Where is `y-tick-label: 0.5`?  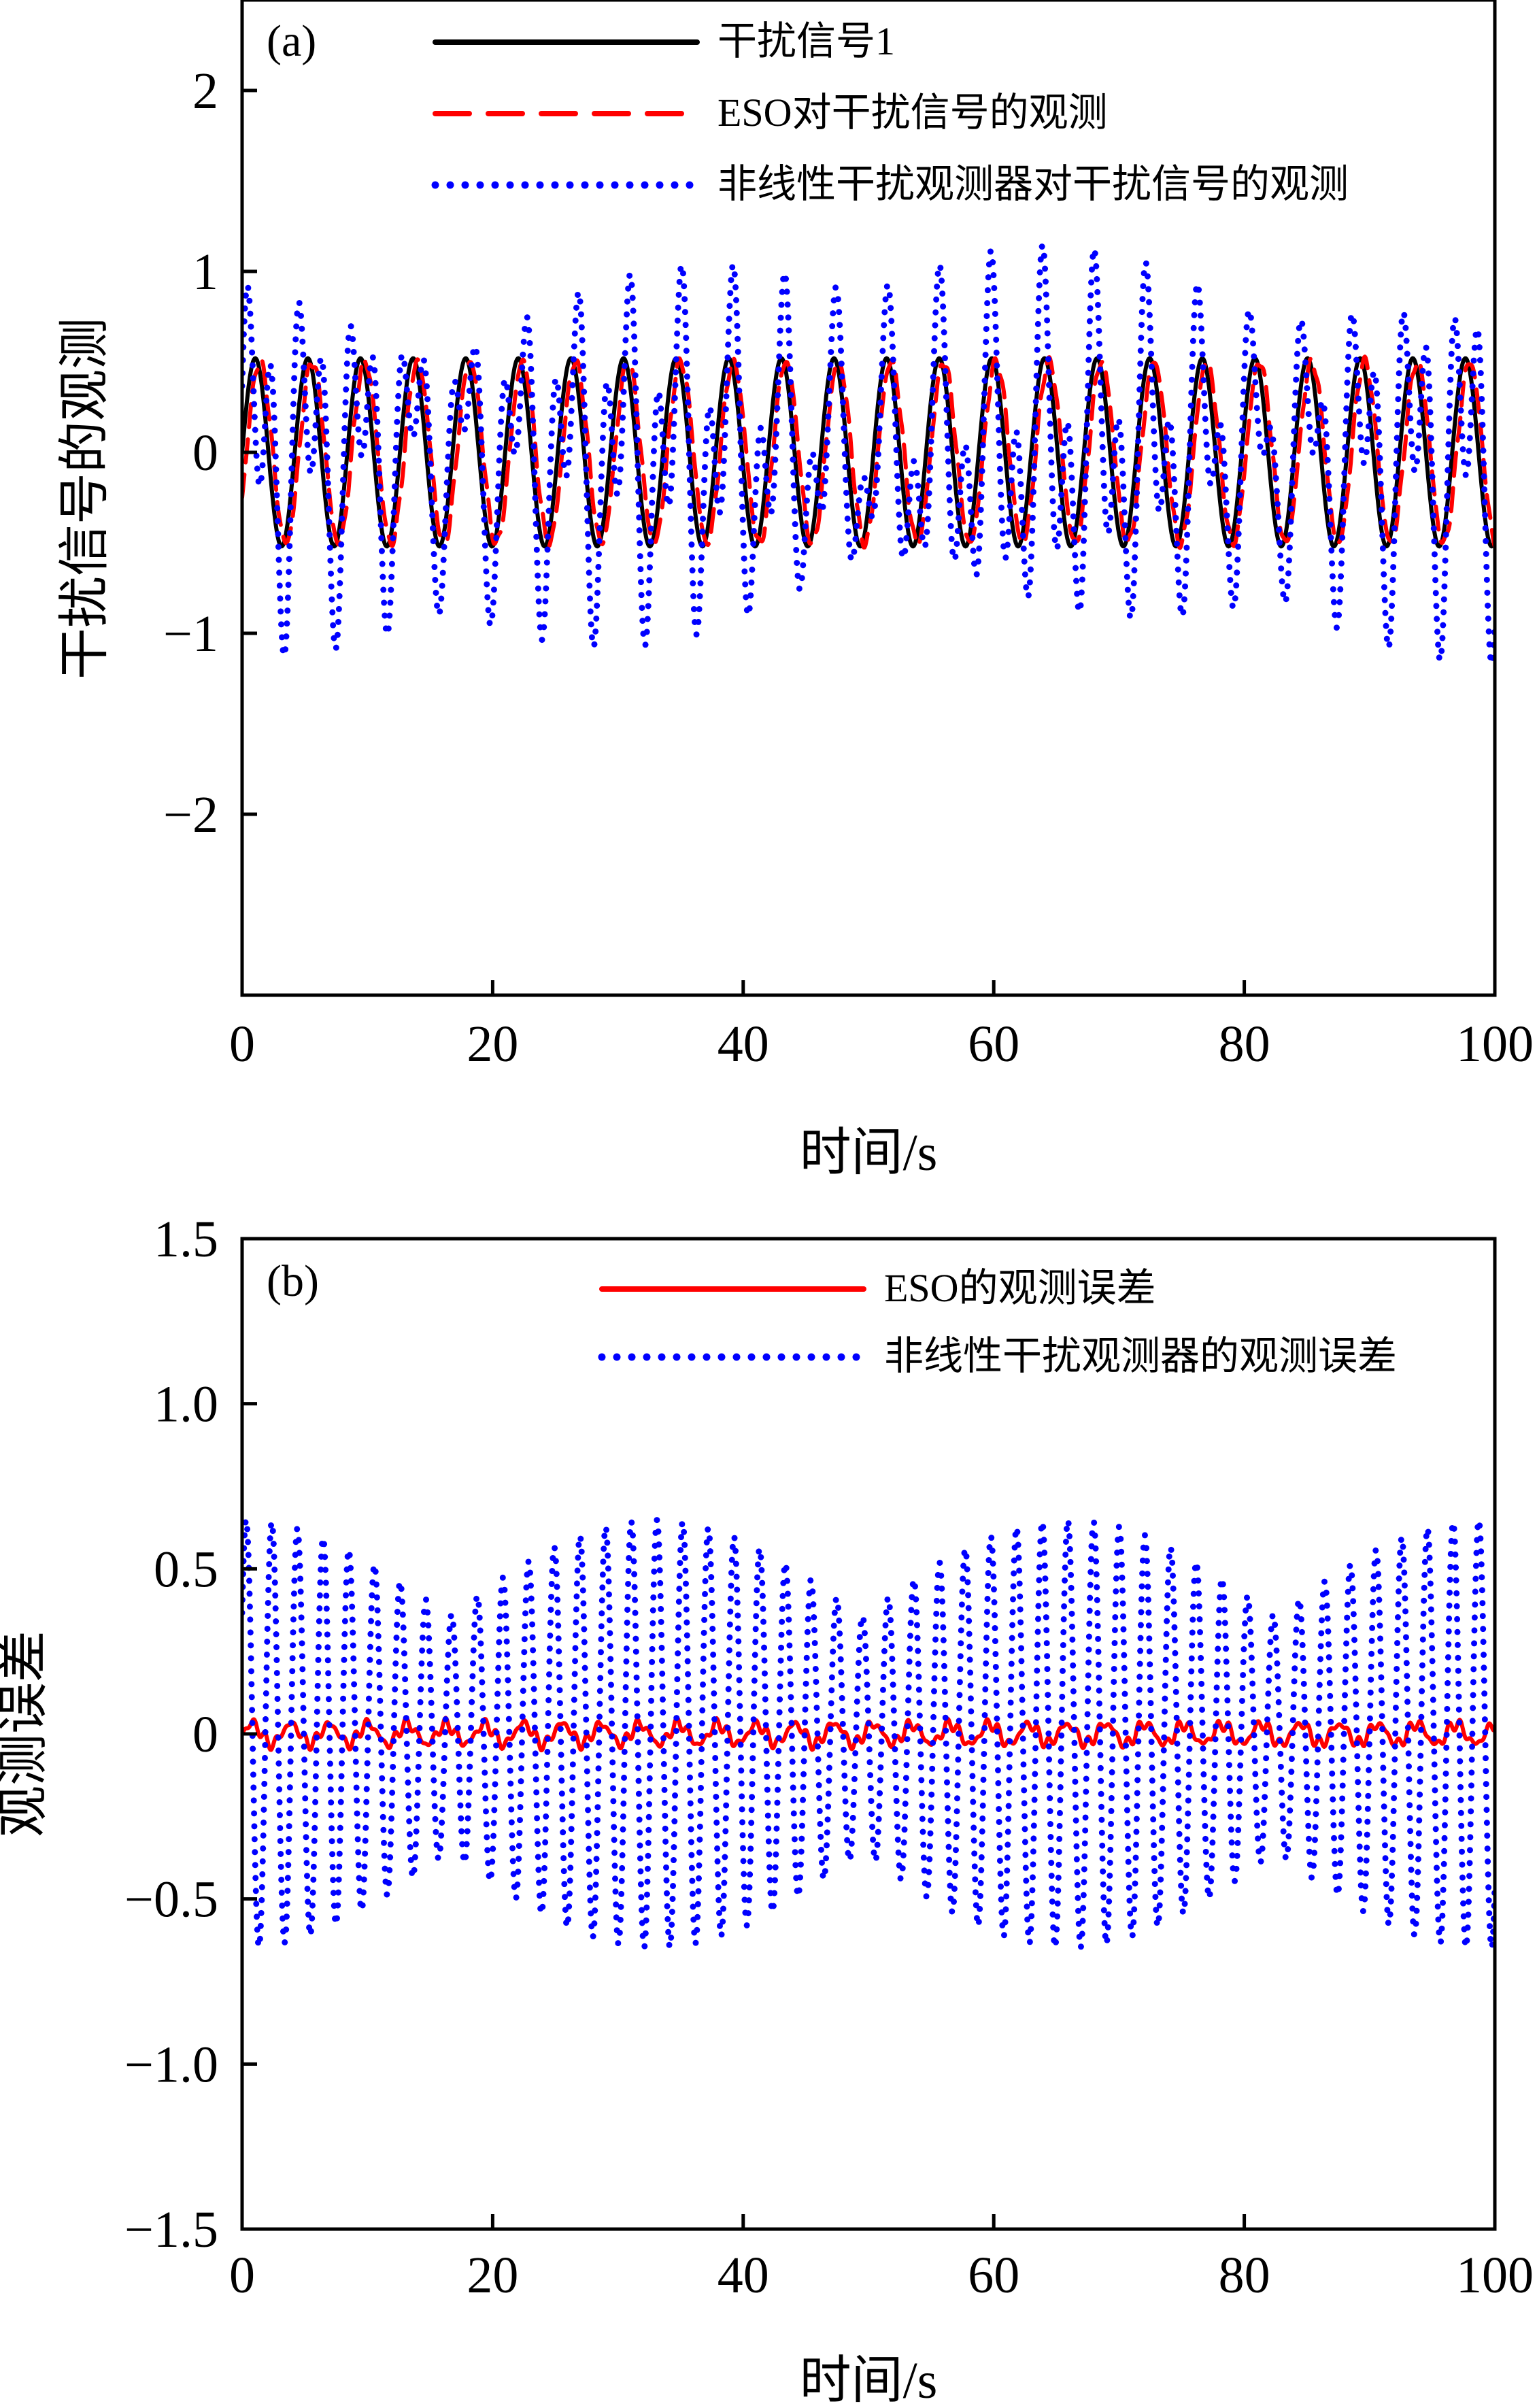 y-tick-label: 0.5 is located at coordinates (186, 1569).